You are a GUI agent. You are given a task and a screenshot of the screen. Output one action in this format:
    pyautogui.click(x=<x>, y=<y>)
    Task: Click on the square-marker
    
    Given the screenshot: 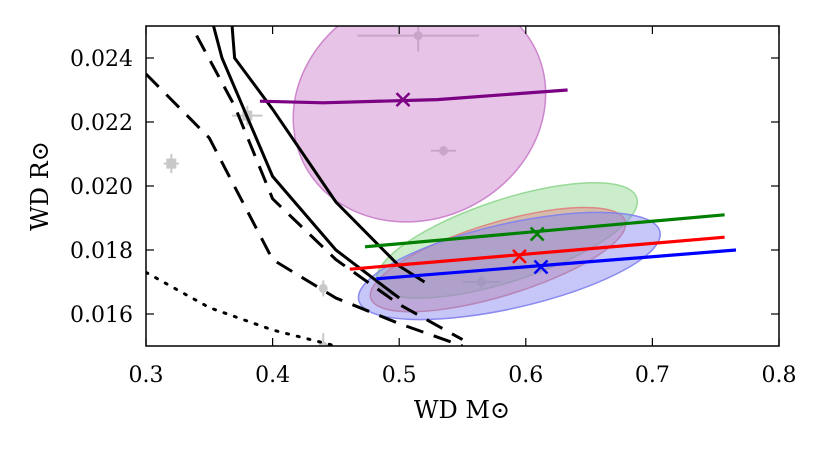 What is the action you would take?
    pyautogui.click(x=171, y=163)
    